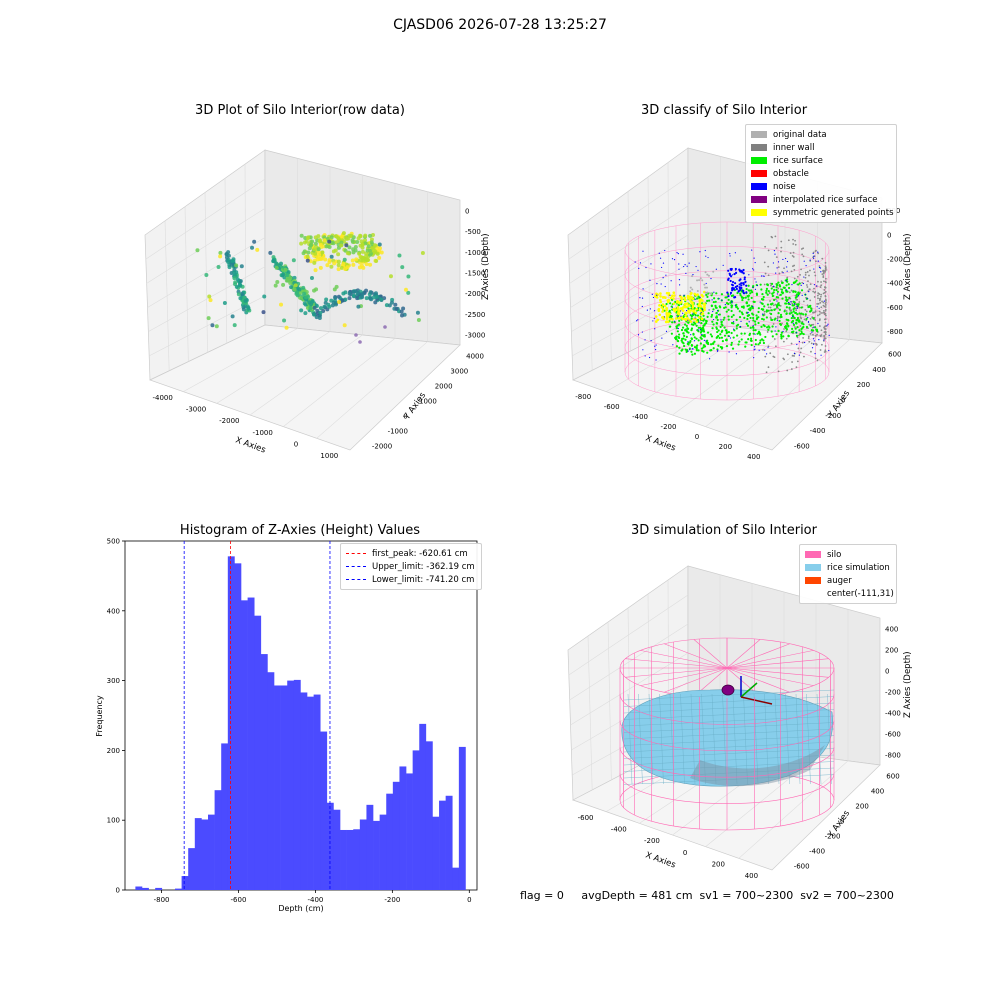 The width and height of the screenshot is (1000, 1000). Describe the element at coordinates (612, 407) in the screenshot. I see `x-tick-label: -600` at that location.